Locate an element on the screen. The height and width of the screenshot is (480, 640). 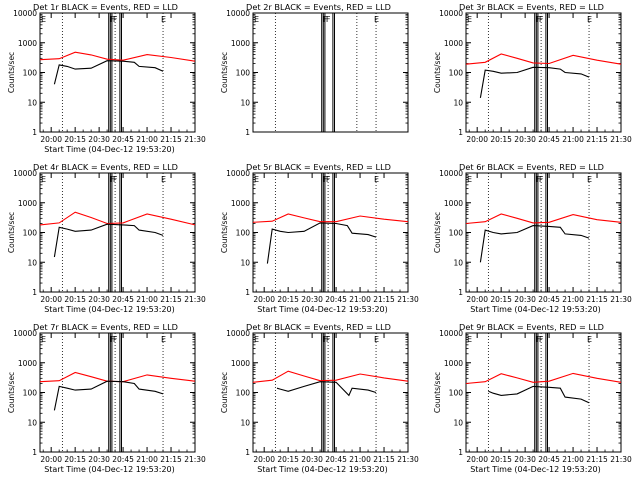
panel-title: Det 9r BLACK = Events, RED = LLD is located at coordinates (531, 327).